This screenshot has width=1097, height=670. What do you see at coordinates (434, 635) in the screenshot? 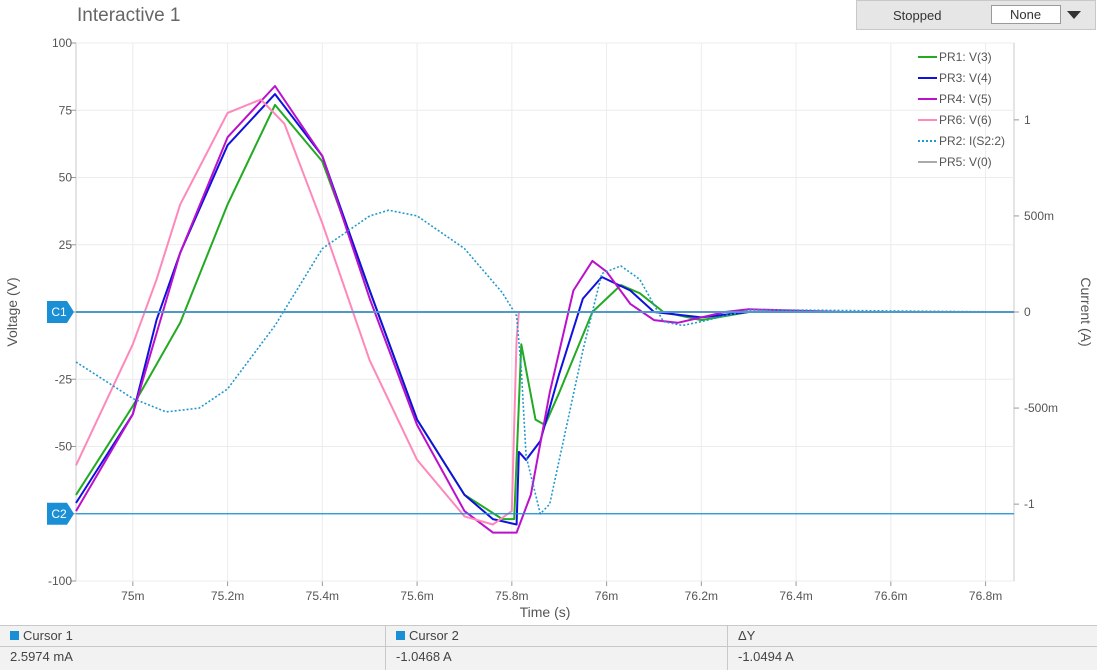
I see `cursor-2-label: Cursor 2` at bounding box center [434, 635].